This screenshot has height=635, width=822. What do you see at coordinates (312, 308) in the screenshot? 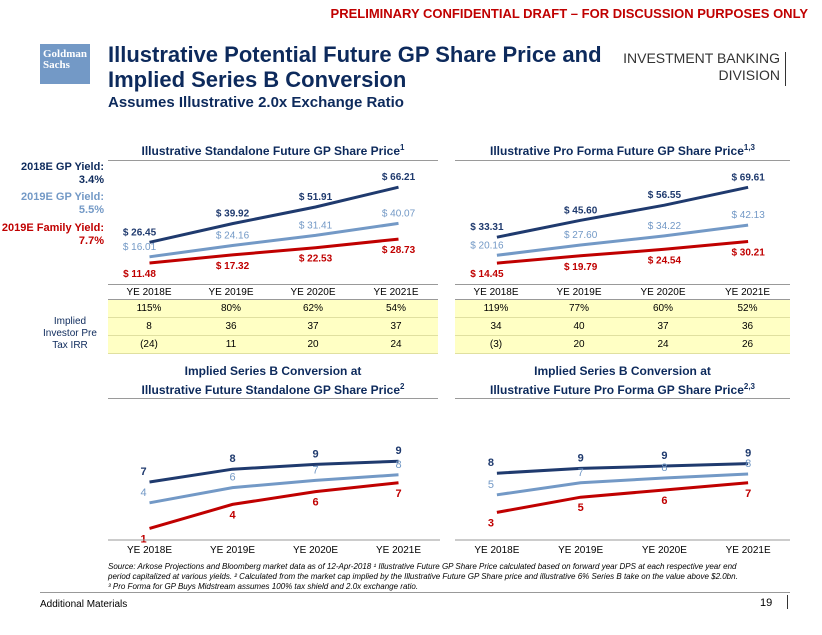
I see `table-cell: 62%` at bounding box center [312, 308].